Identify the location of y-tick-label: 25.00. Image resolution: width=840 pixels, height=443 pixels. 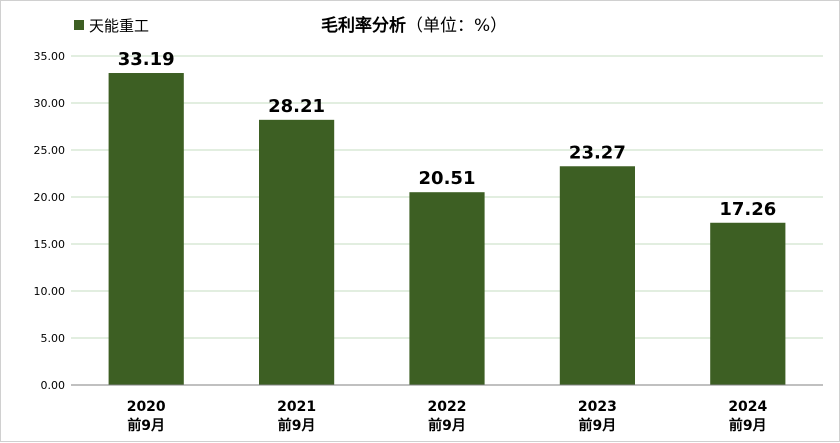
(50, 150).